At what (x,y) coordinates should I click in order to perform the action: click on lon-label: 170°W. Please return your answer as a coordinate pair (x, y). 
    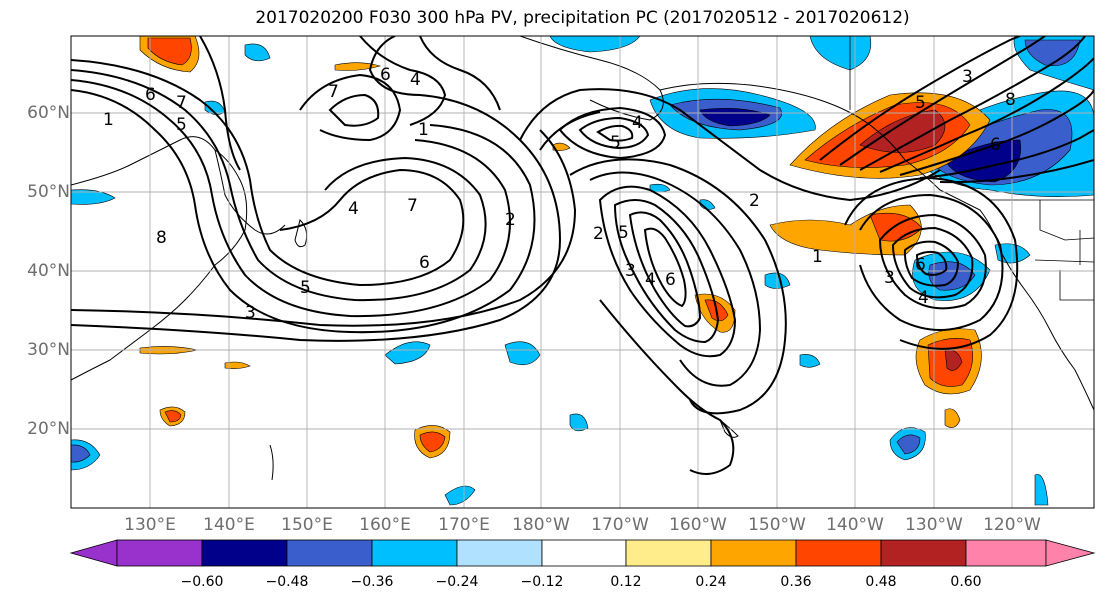
    Looking at the image, I should click on (620, 525).